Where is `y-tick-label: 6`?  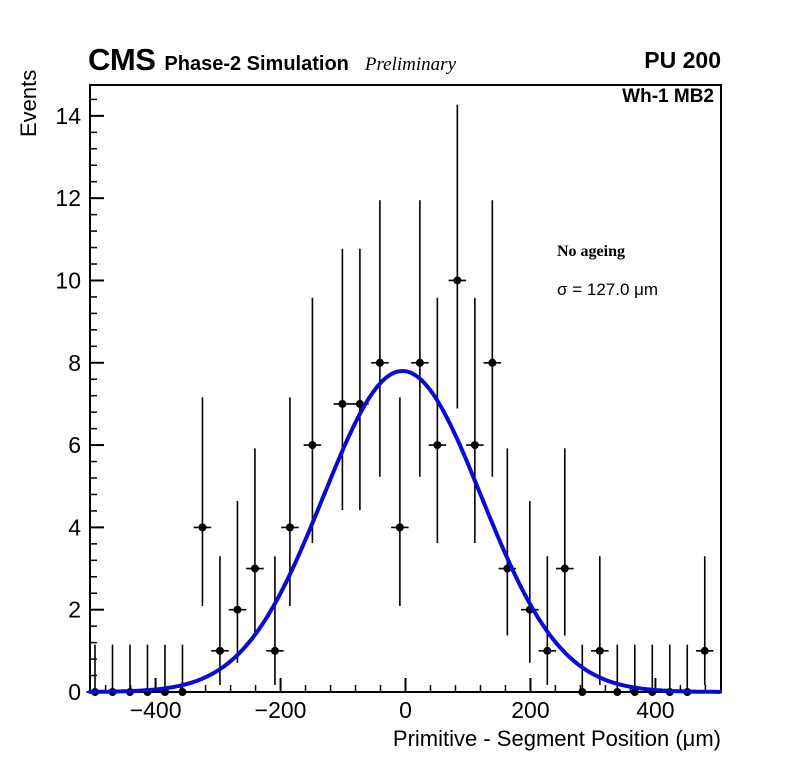 y-tick-label: 6 is located at coordinates (74, 445).